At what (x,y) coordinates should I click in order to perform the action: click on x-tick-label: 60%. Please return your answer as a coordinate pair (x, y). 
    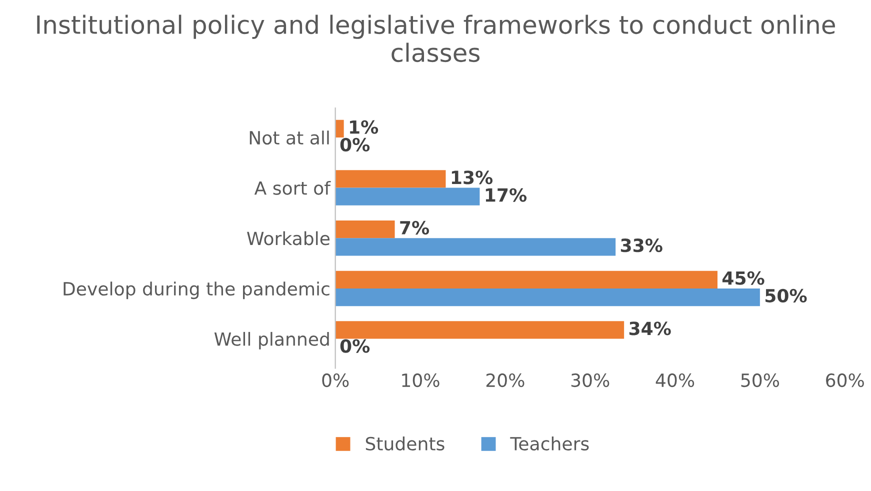
    Looking at the image, I should click on (845, 380).